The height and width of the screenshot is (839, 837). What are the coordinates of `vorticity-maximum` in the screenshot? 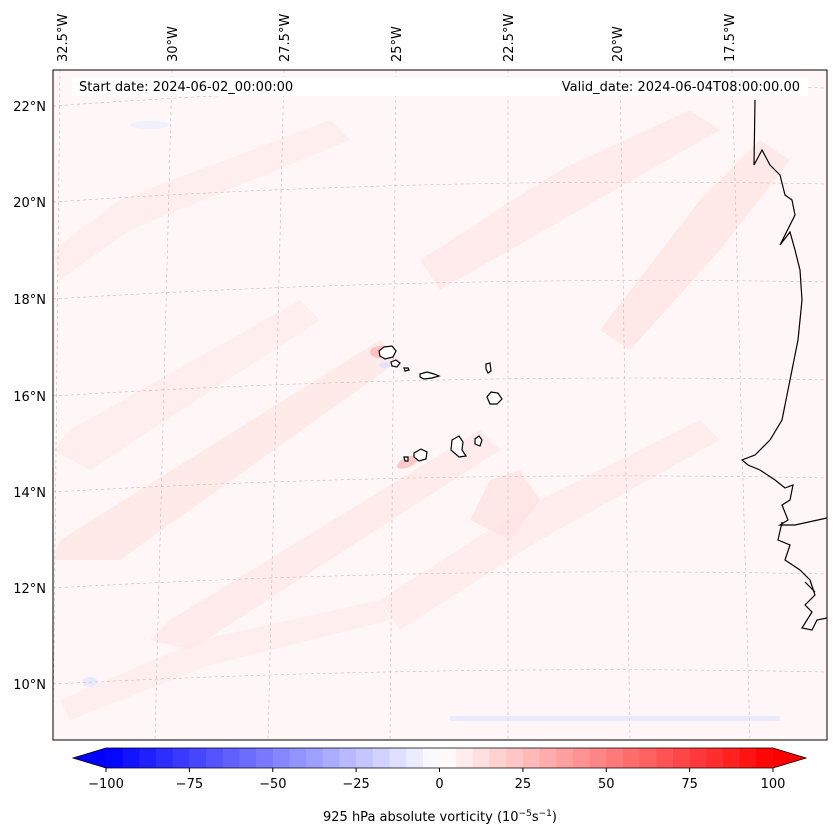 It's located at (408, 462).